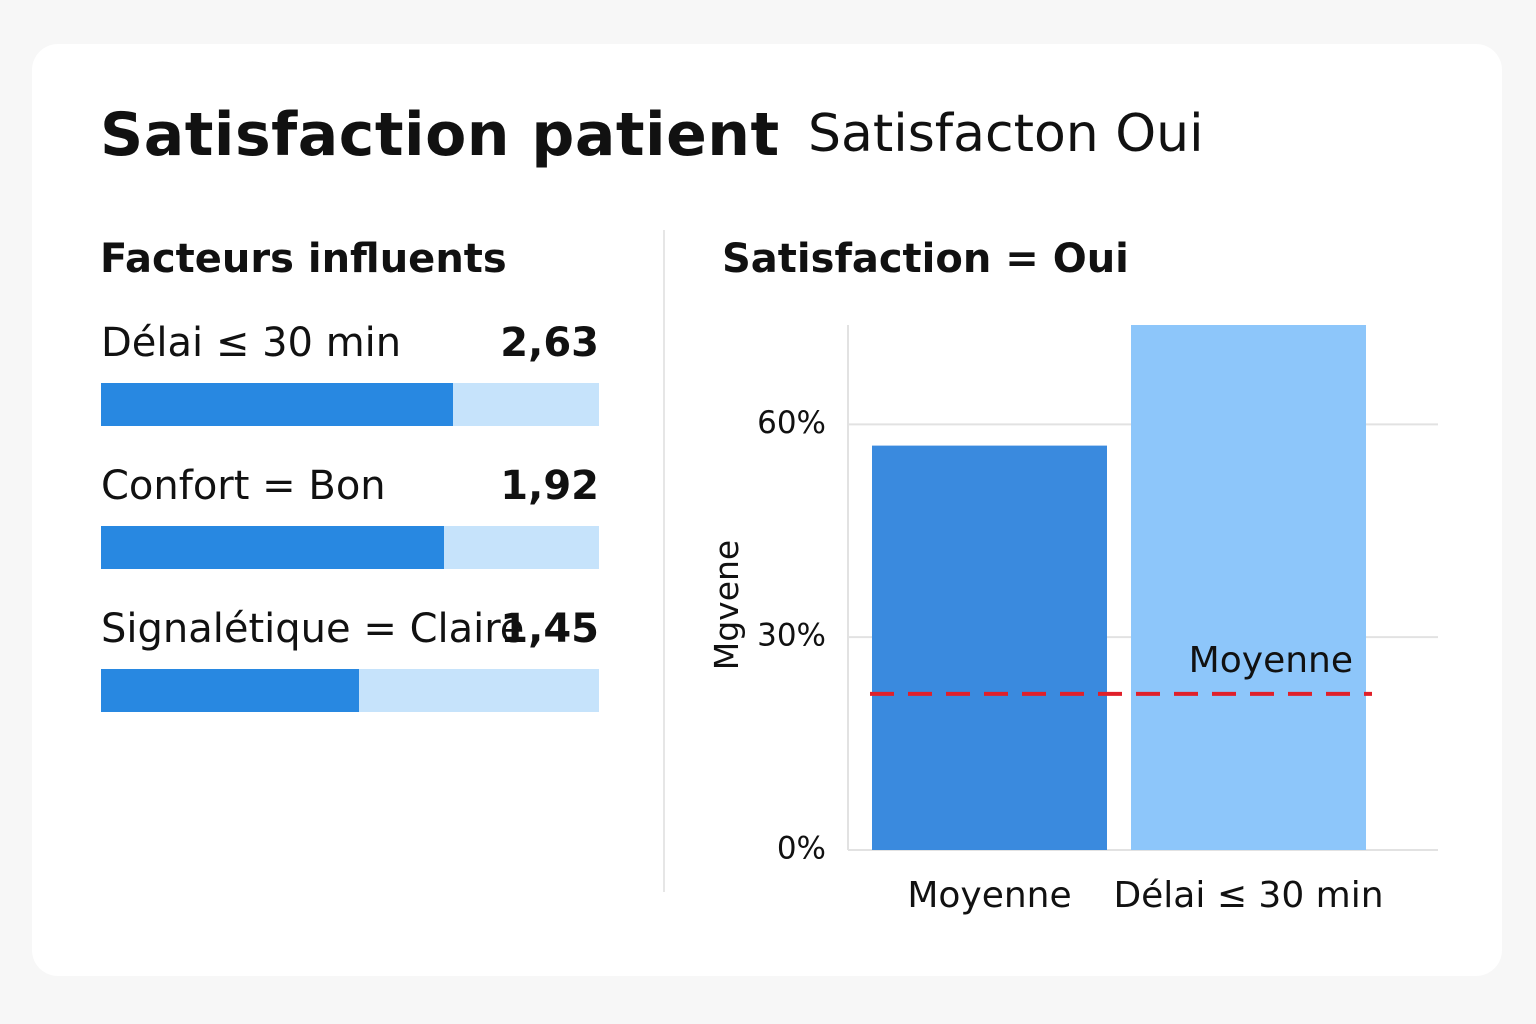  I want to click on factor-label: Signalétique = Claire, so click(313, 629).